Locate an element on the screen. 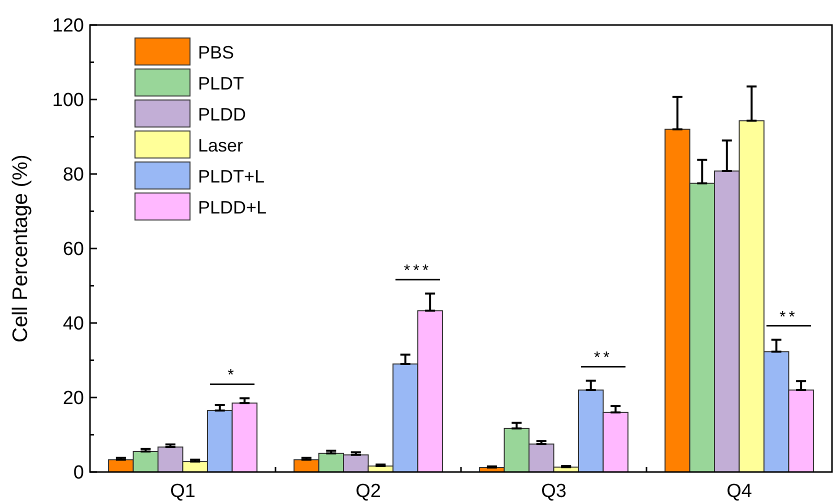 This screenshot has width=835, height=504. y-tick-label: 40 is located at coordinates (73, 324).